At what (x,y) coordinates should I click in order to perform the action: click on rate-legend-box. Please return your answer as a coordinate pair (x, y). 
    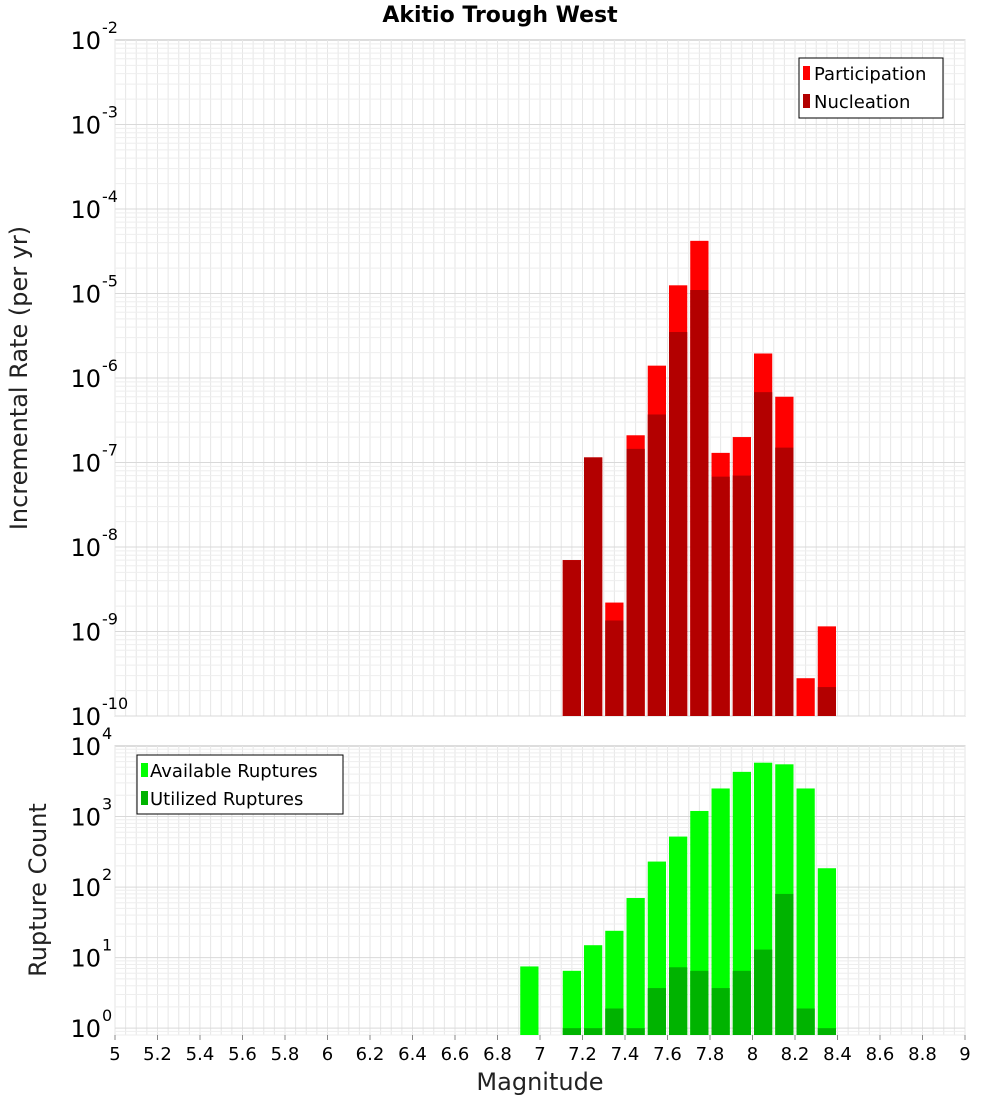
    Looking at the image, I should click on (871, 88).